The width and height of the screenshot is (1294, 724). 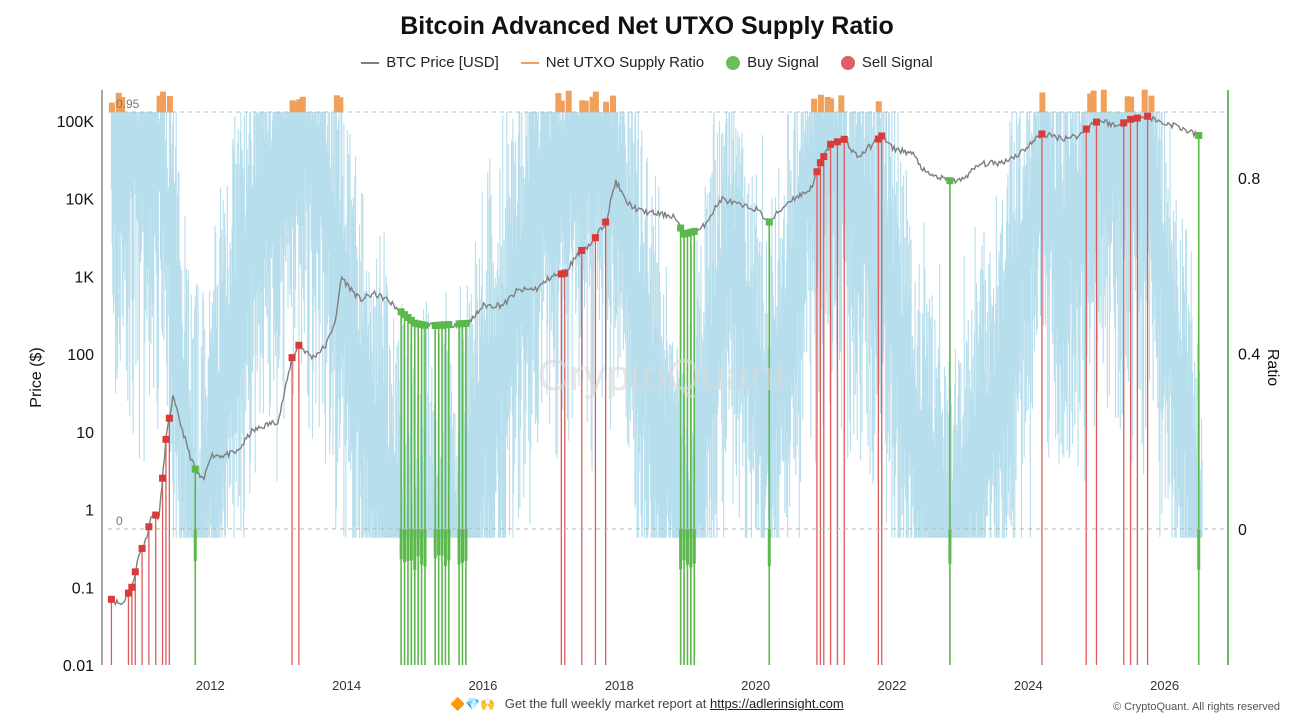 What do you see at coordinates (1272, 367) in the screenshot?
I see `y-right-axis-label: Ratio` at bounding box center [1272, 367].